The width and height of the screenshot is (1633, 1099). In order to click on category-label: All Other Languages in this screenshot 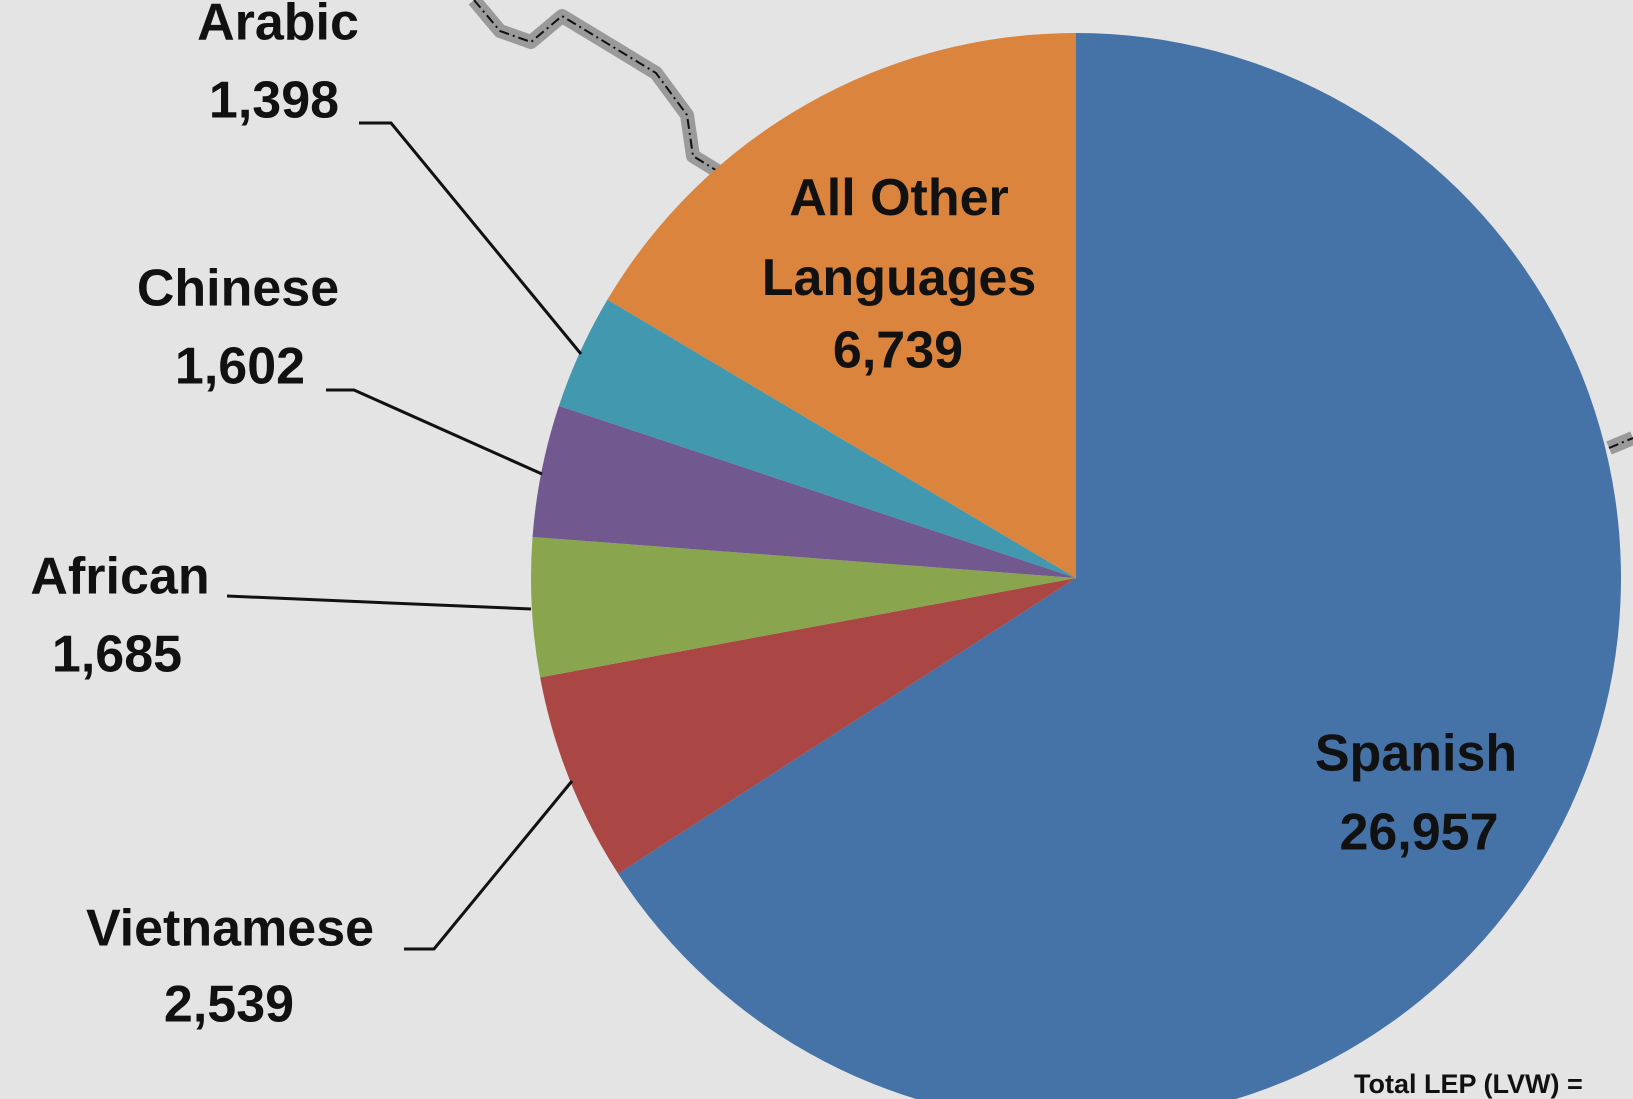, I will do `click(899, 238)`.